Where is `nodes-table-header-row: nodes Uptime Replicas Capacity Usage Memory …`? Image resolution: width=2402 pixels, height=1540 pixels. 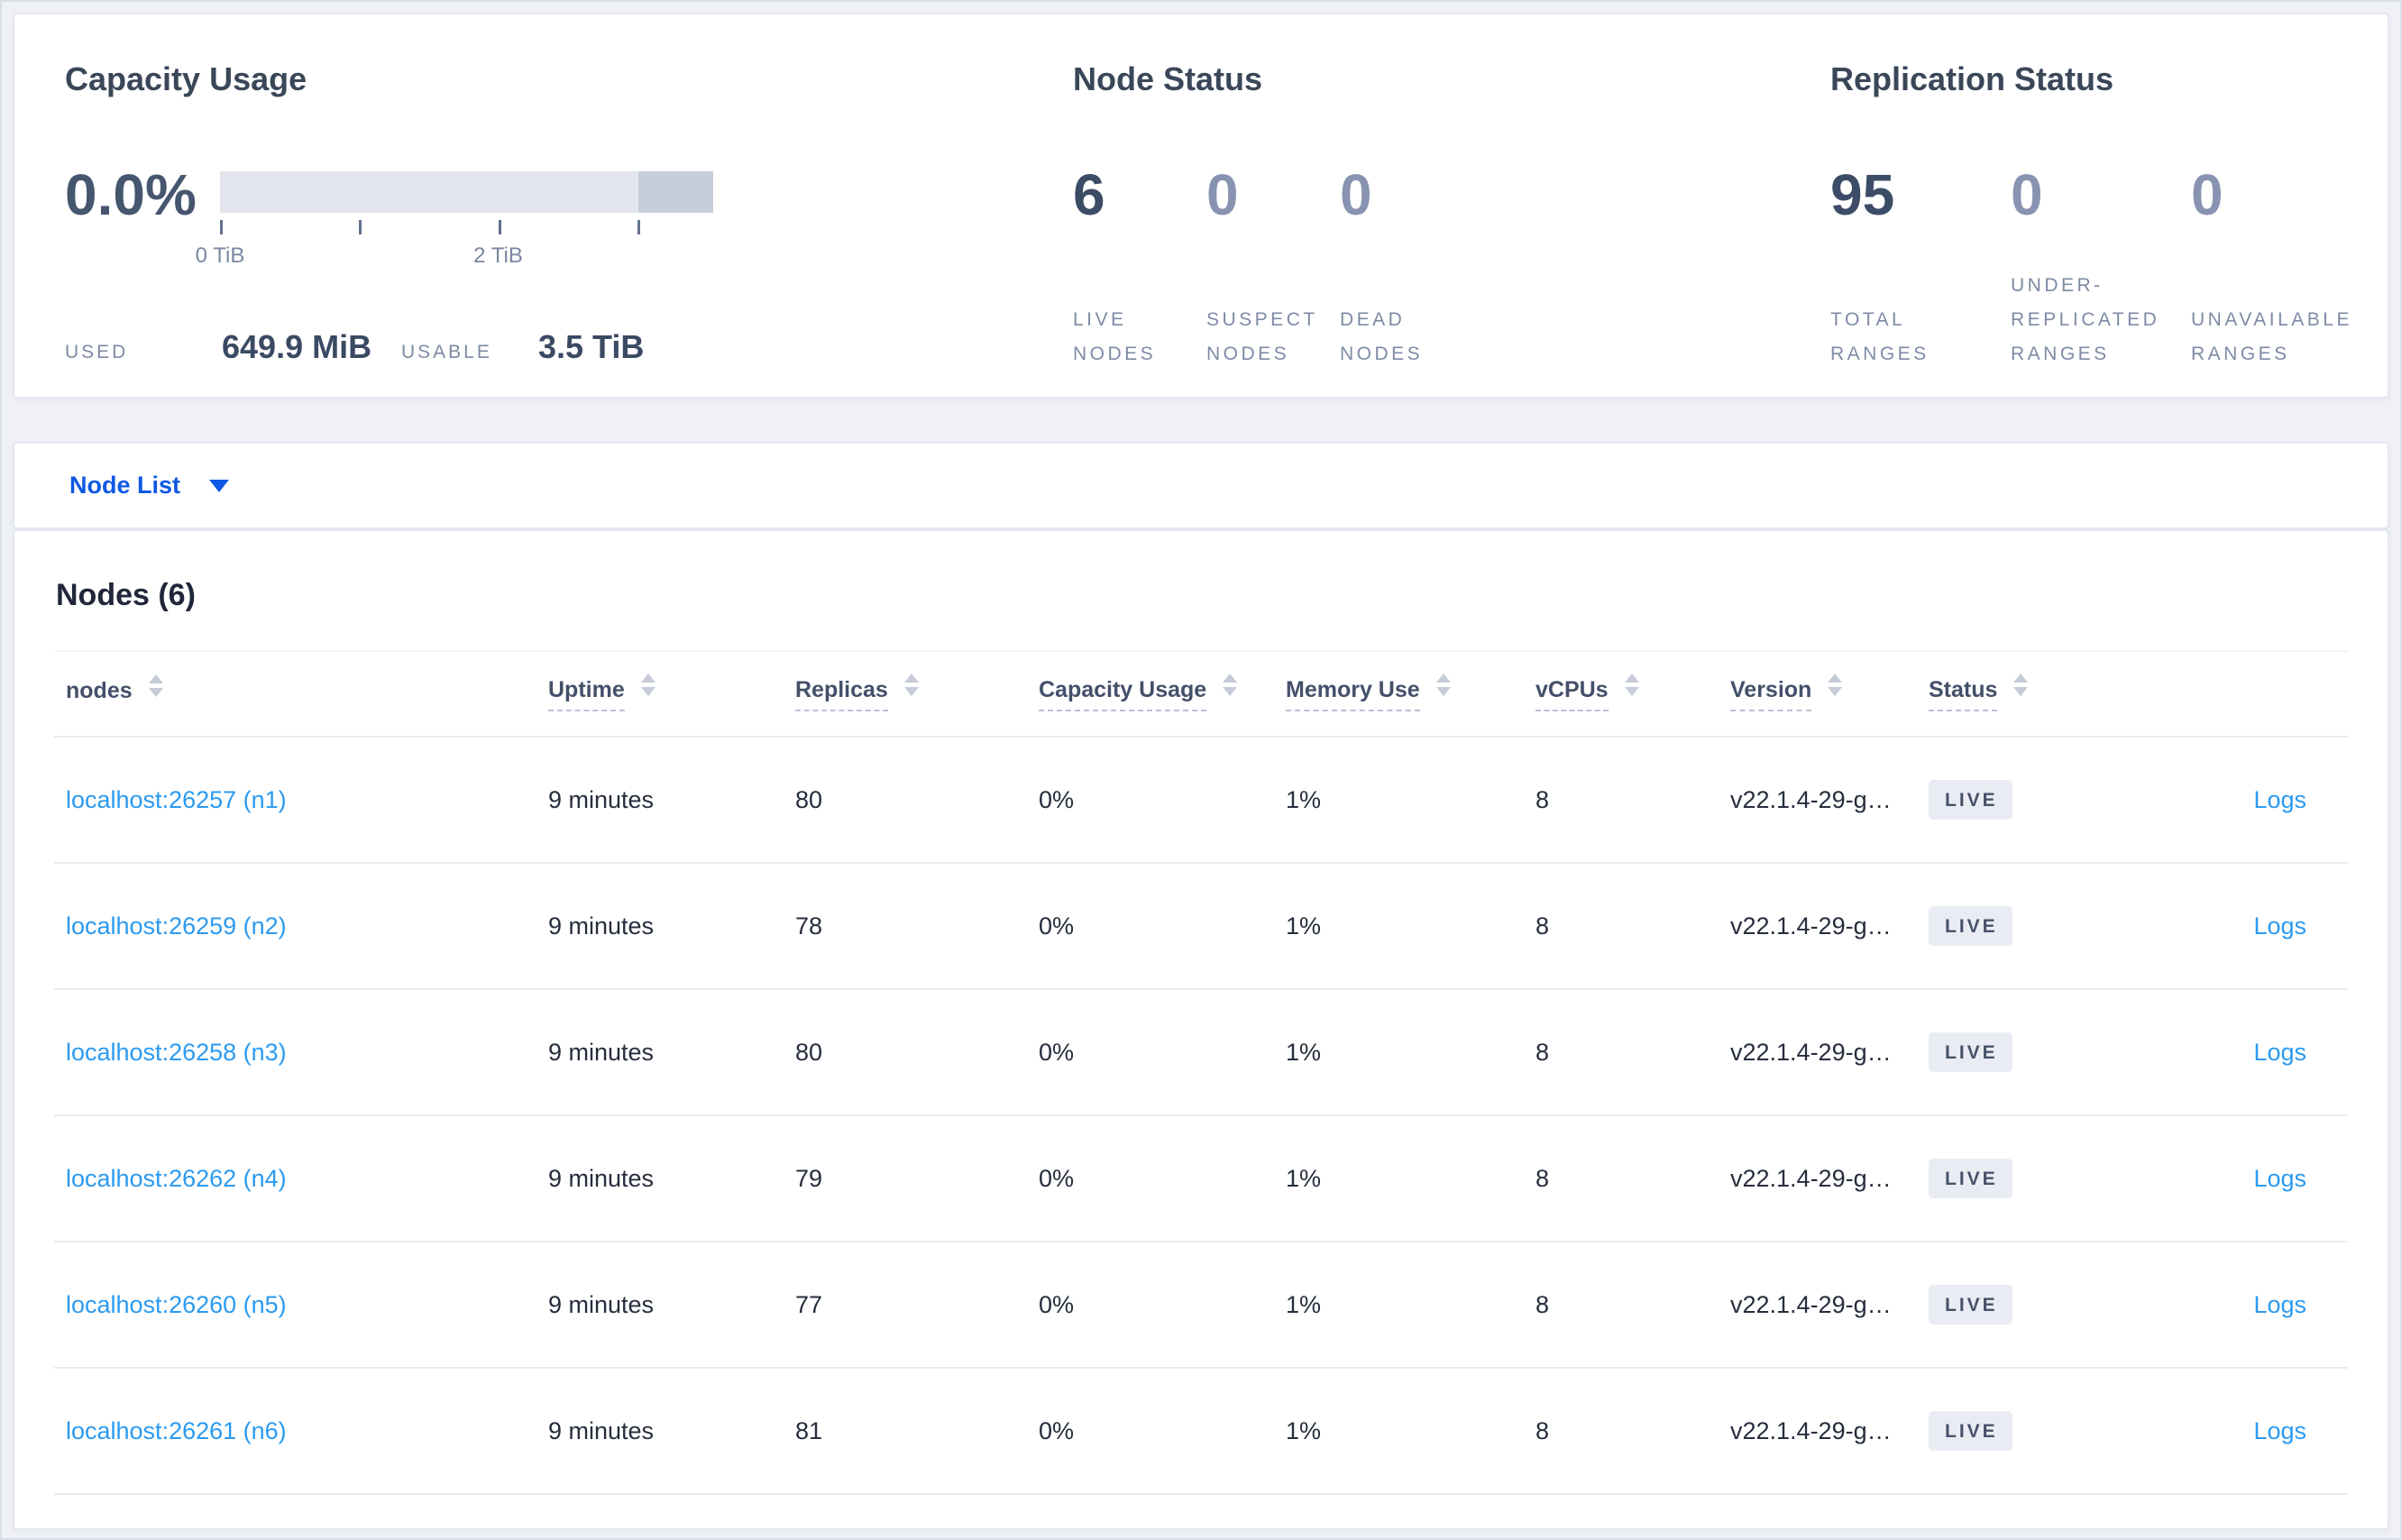
nodes-table-header-row: nodes Uptime Replicas Capacity Usage Memory … is located at coordinates (1201, 694).